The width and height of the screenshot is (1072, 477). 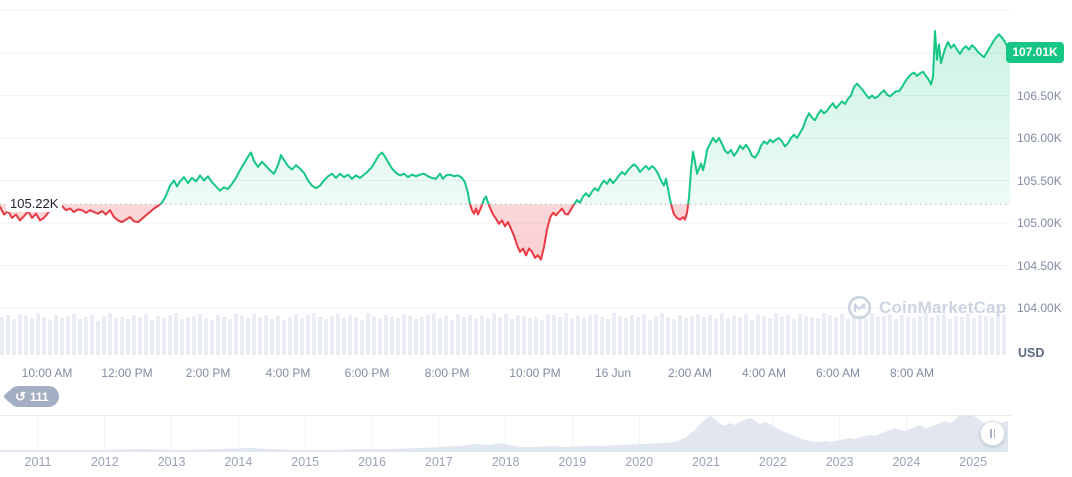 I want to click on time-axis-label: 6:00 AM, so click(x=838, y=373).